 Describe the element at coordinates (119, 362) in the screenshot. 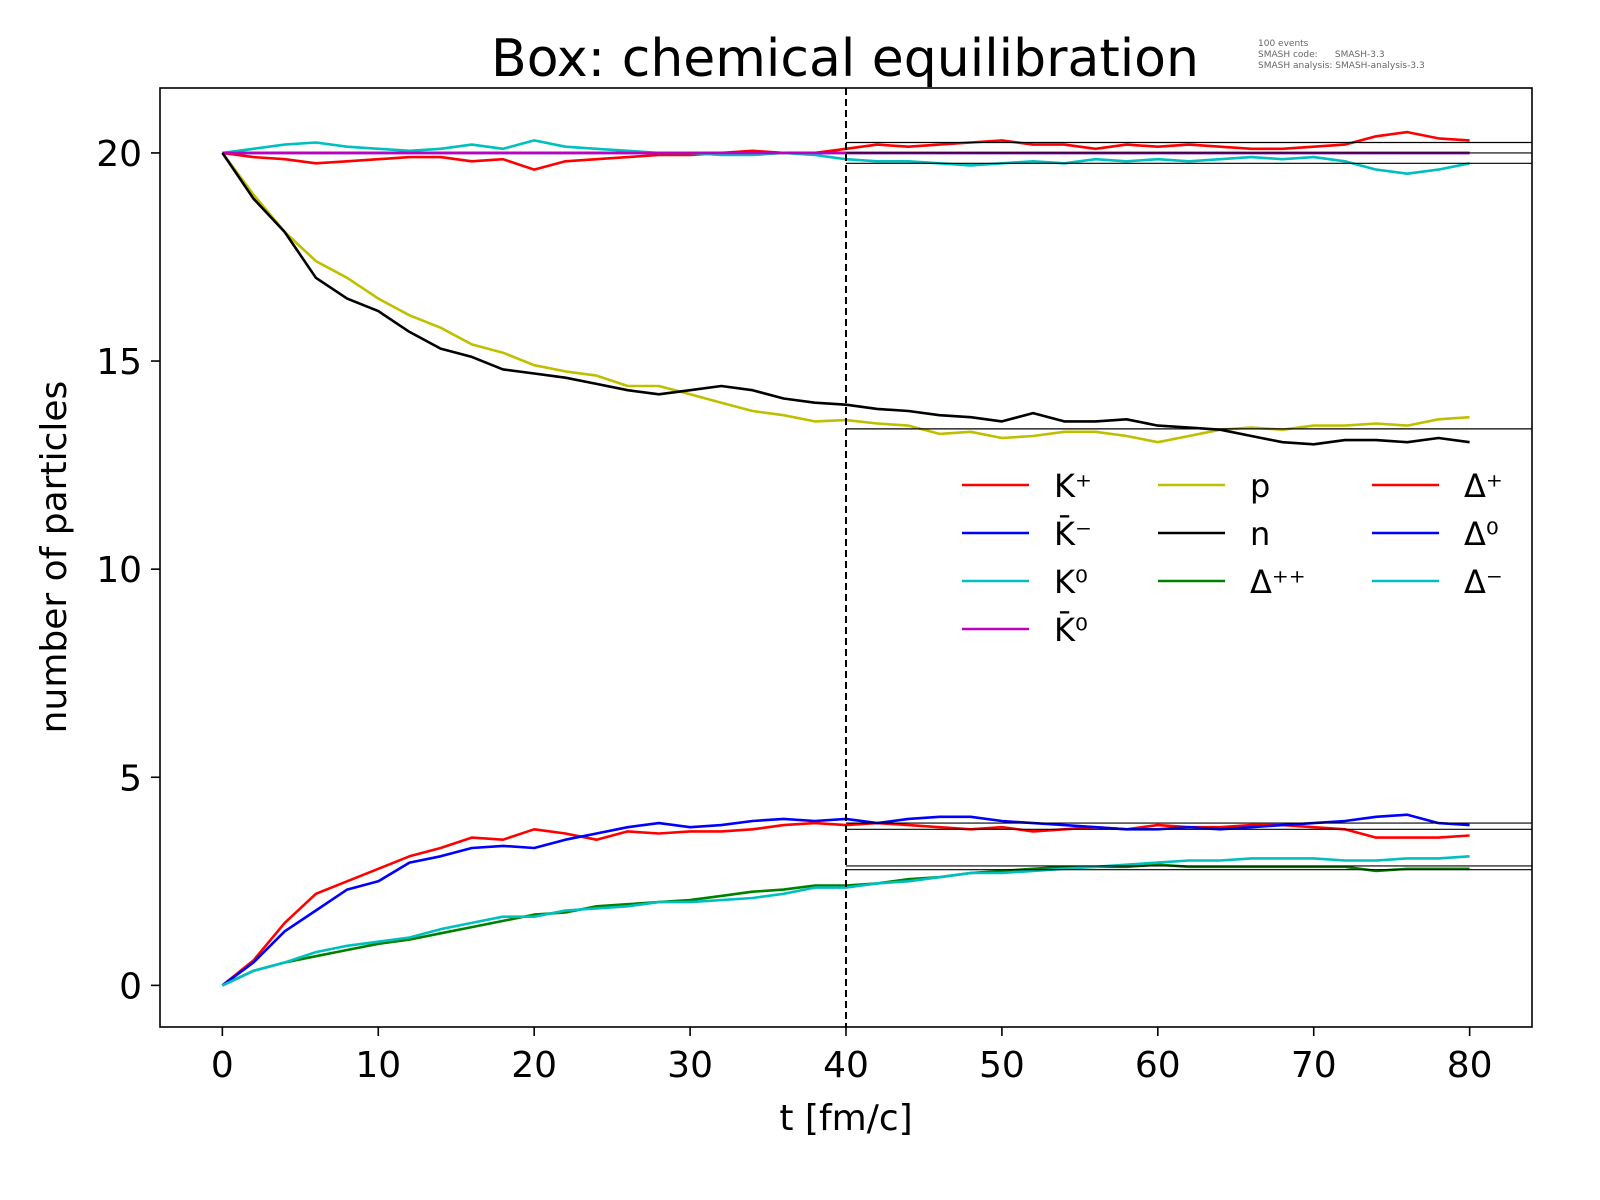

I see `y-tick-label: 15` at that location.